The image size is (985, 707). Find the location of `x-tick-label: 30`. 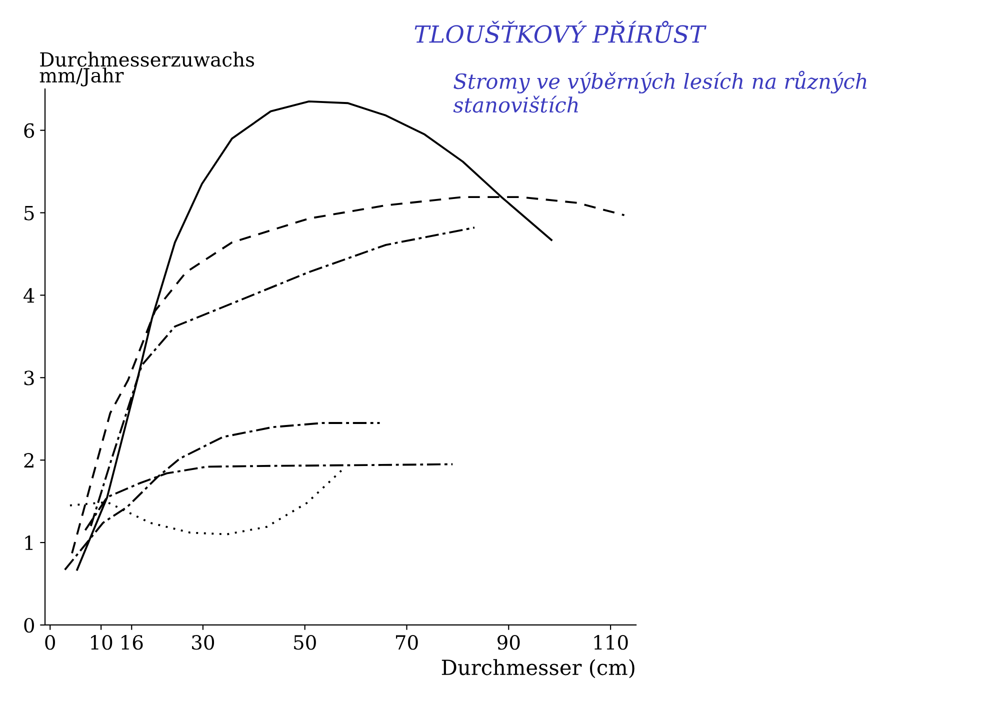

x-tick-label: 30 is located at coordinates (203, 642).